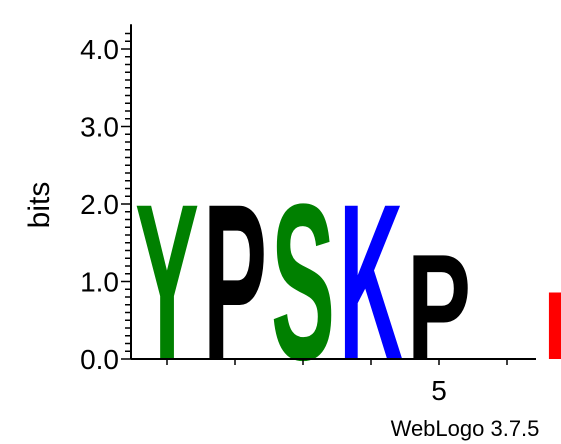 Image resolution: width=561 pixels, height=444 pixels. I want to click on y-axis: 0.0 1.0 2.0 3.0 4.0, so click(106, 199).